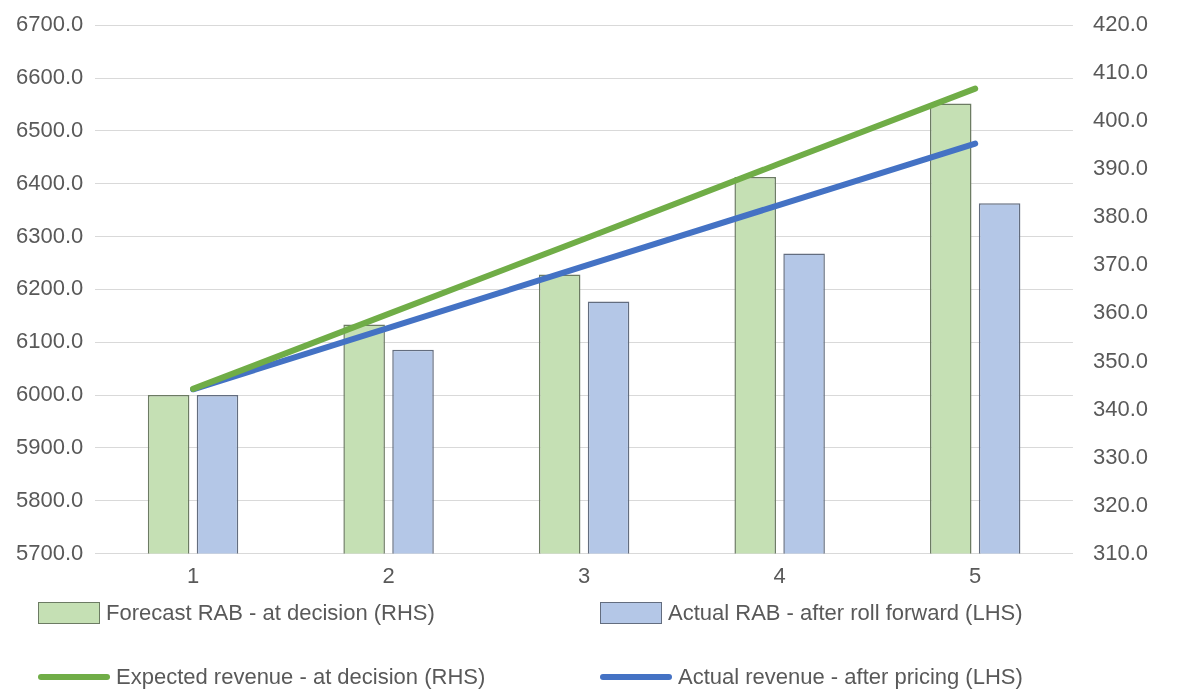  Describe the element at coordinates (49, 446) in the screenshot. I see `y-tick-label: 5900.0` at that location.